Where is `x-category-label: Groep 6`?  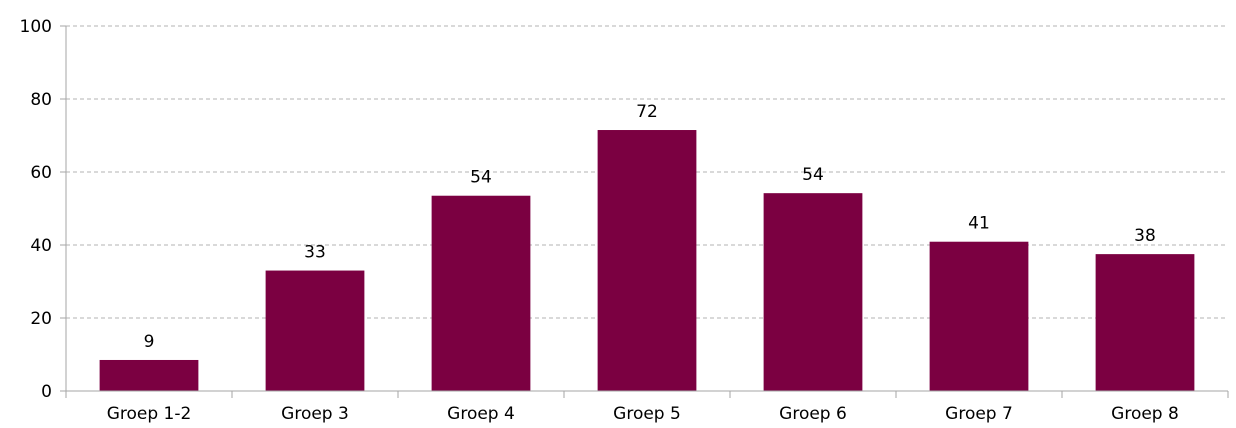 x-category-label: Groep 6 is located at coordinates (813, 414).